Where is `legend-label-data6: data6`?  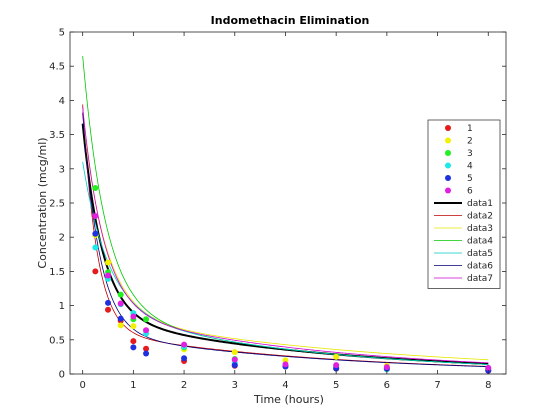
legend-label-data6: data6 is located at coordinates (480, 267).